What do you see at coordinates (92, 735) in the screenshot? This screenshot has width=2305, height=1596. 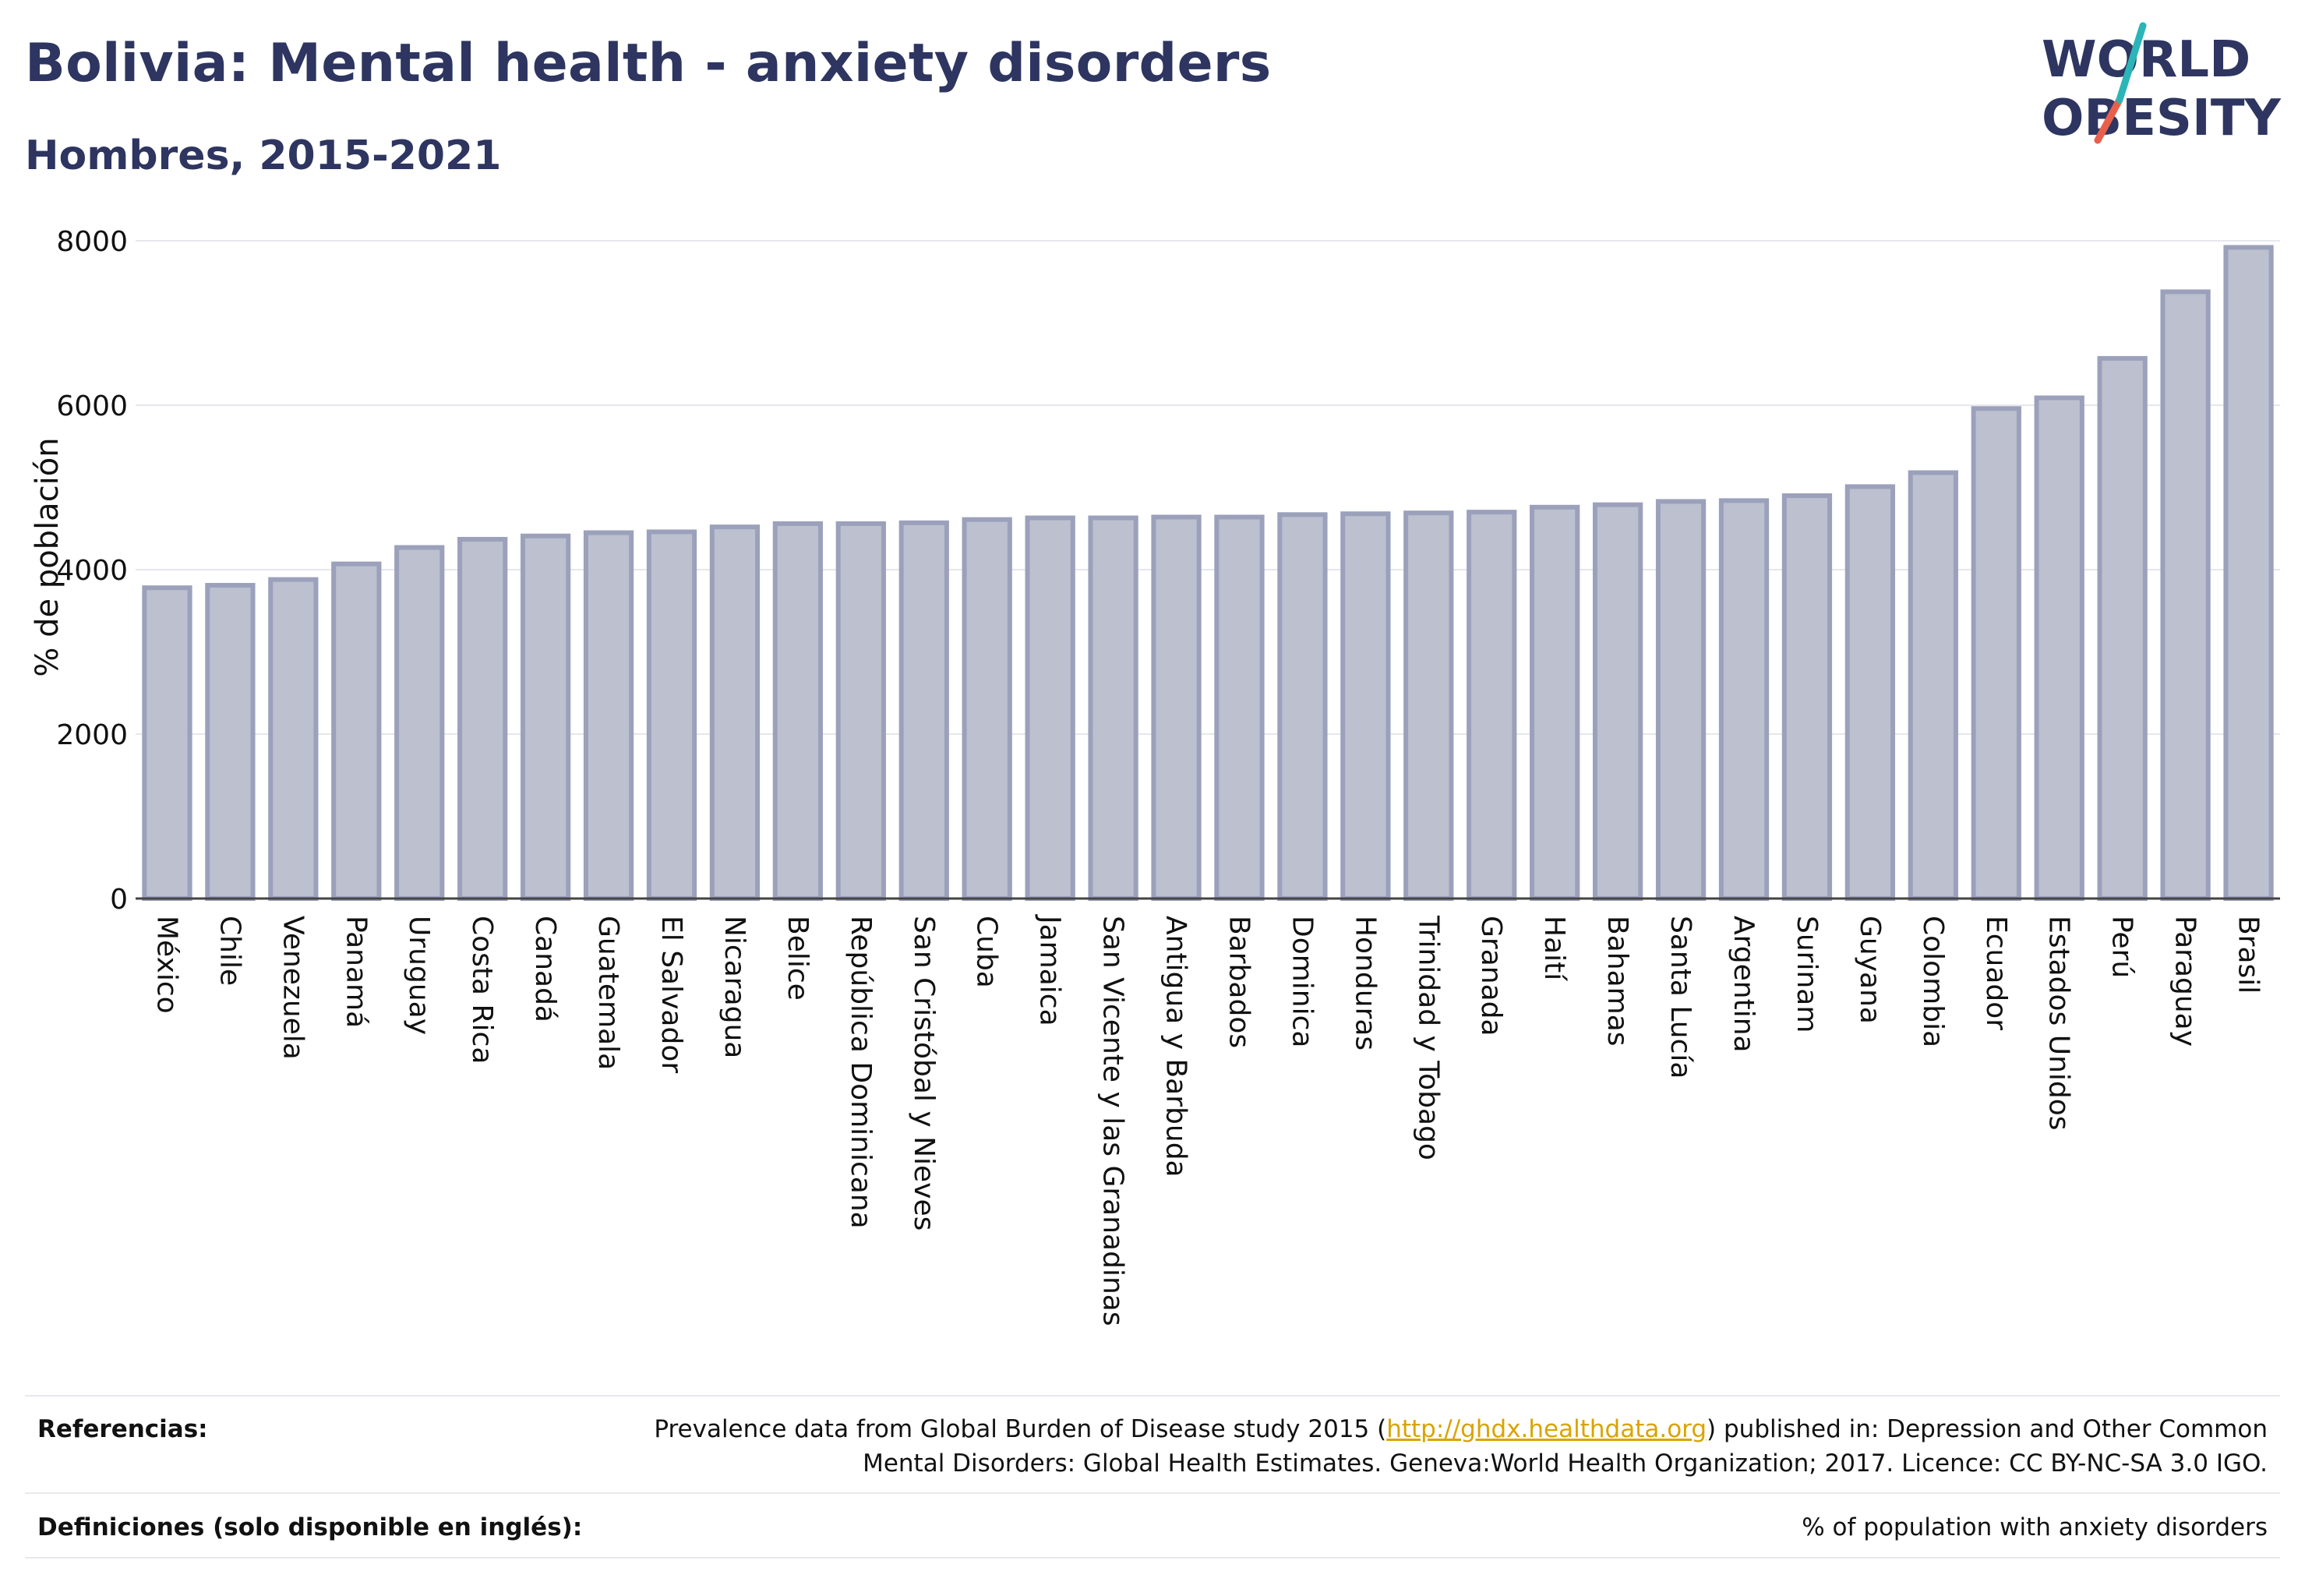 I see `y-tick-label: 2000` at bounding box center [92, 735].